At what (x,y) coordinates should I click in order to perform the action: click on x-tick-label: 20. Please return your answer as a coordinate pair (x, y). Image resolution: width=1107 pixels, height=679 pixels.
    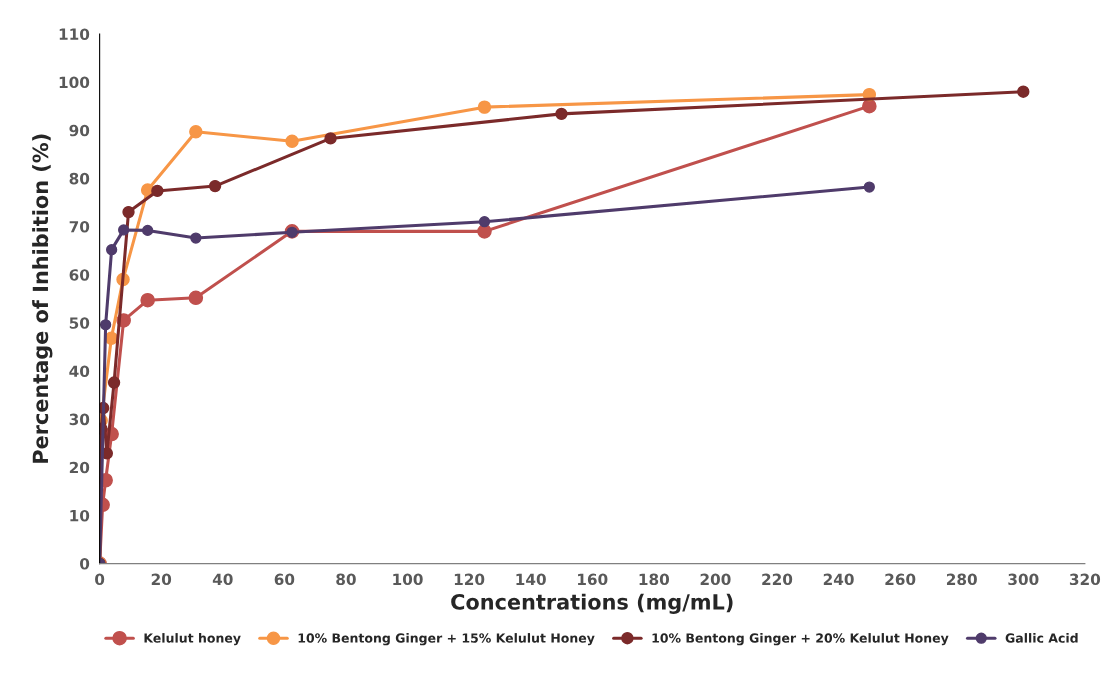
    Looking at the image, I should click on (161, 579).